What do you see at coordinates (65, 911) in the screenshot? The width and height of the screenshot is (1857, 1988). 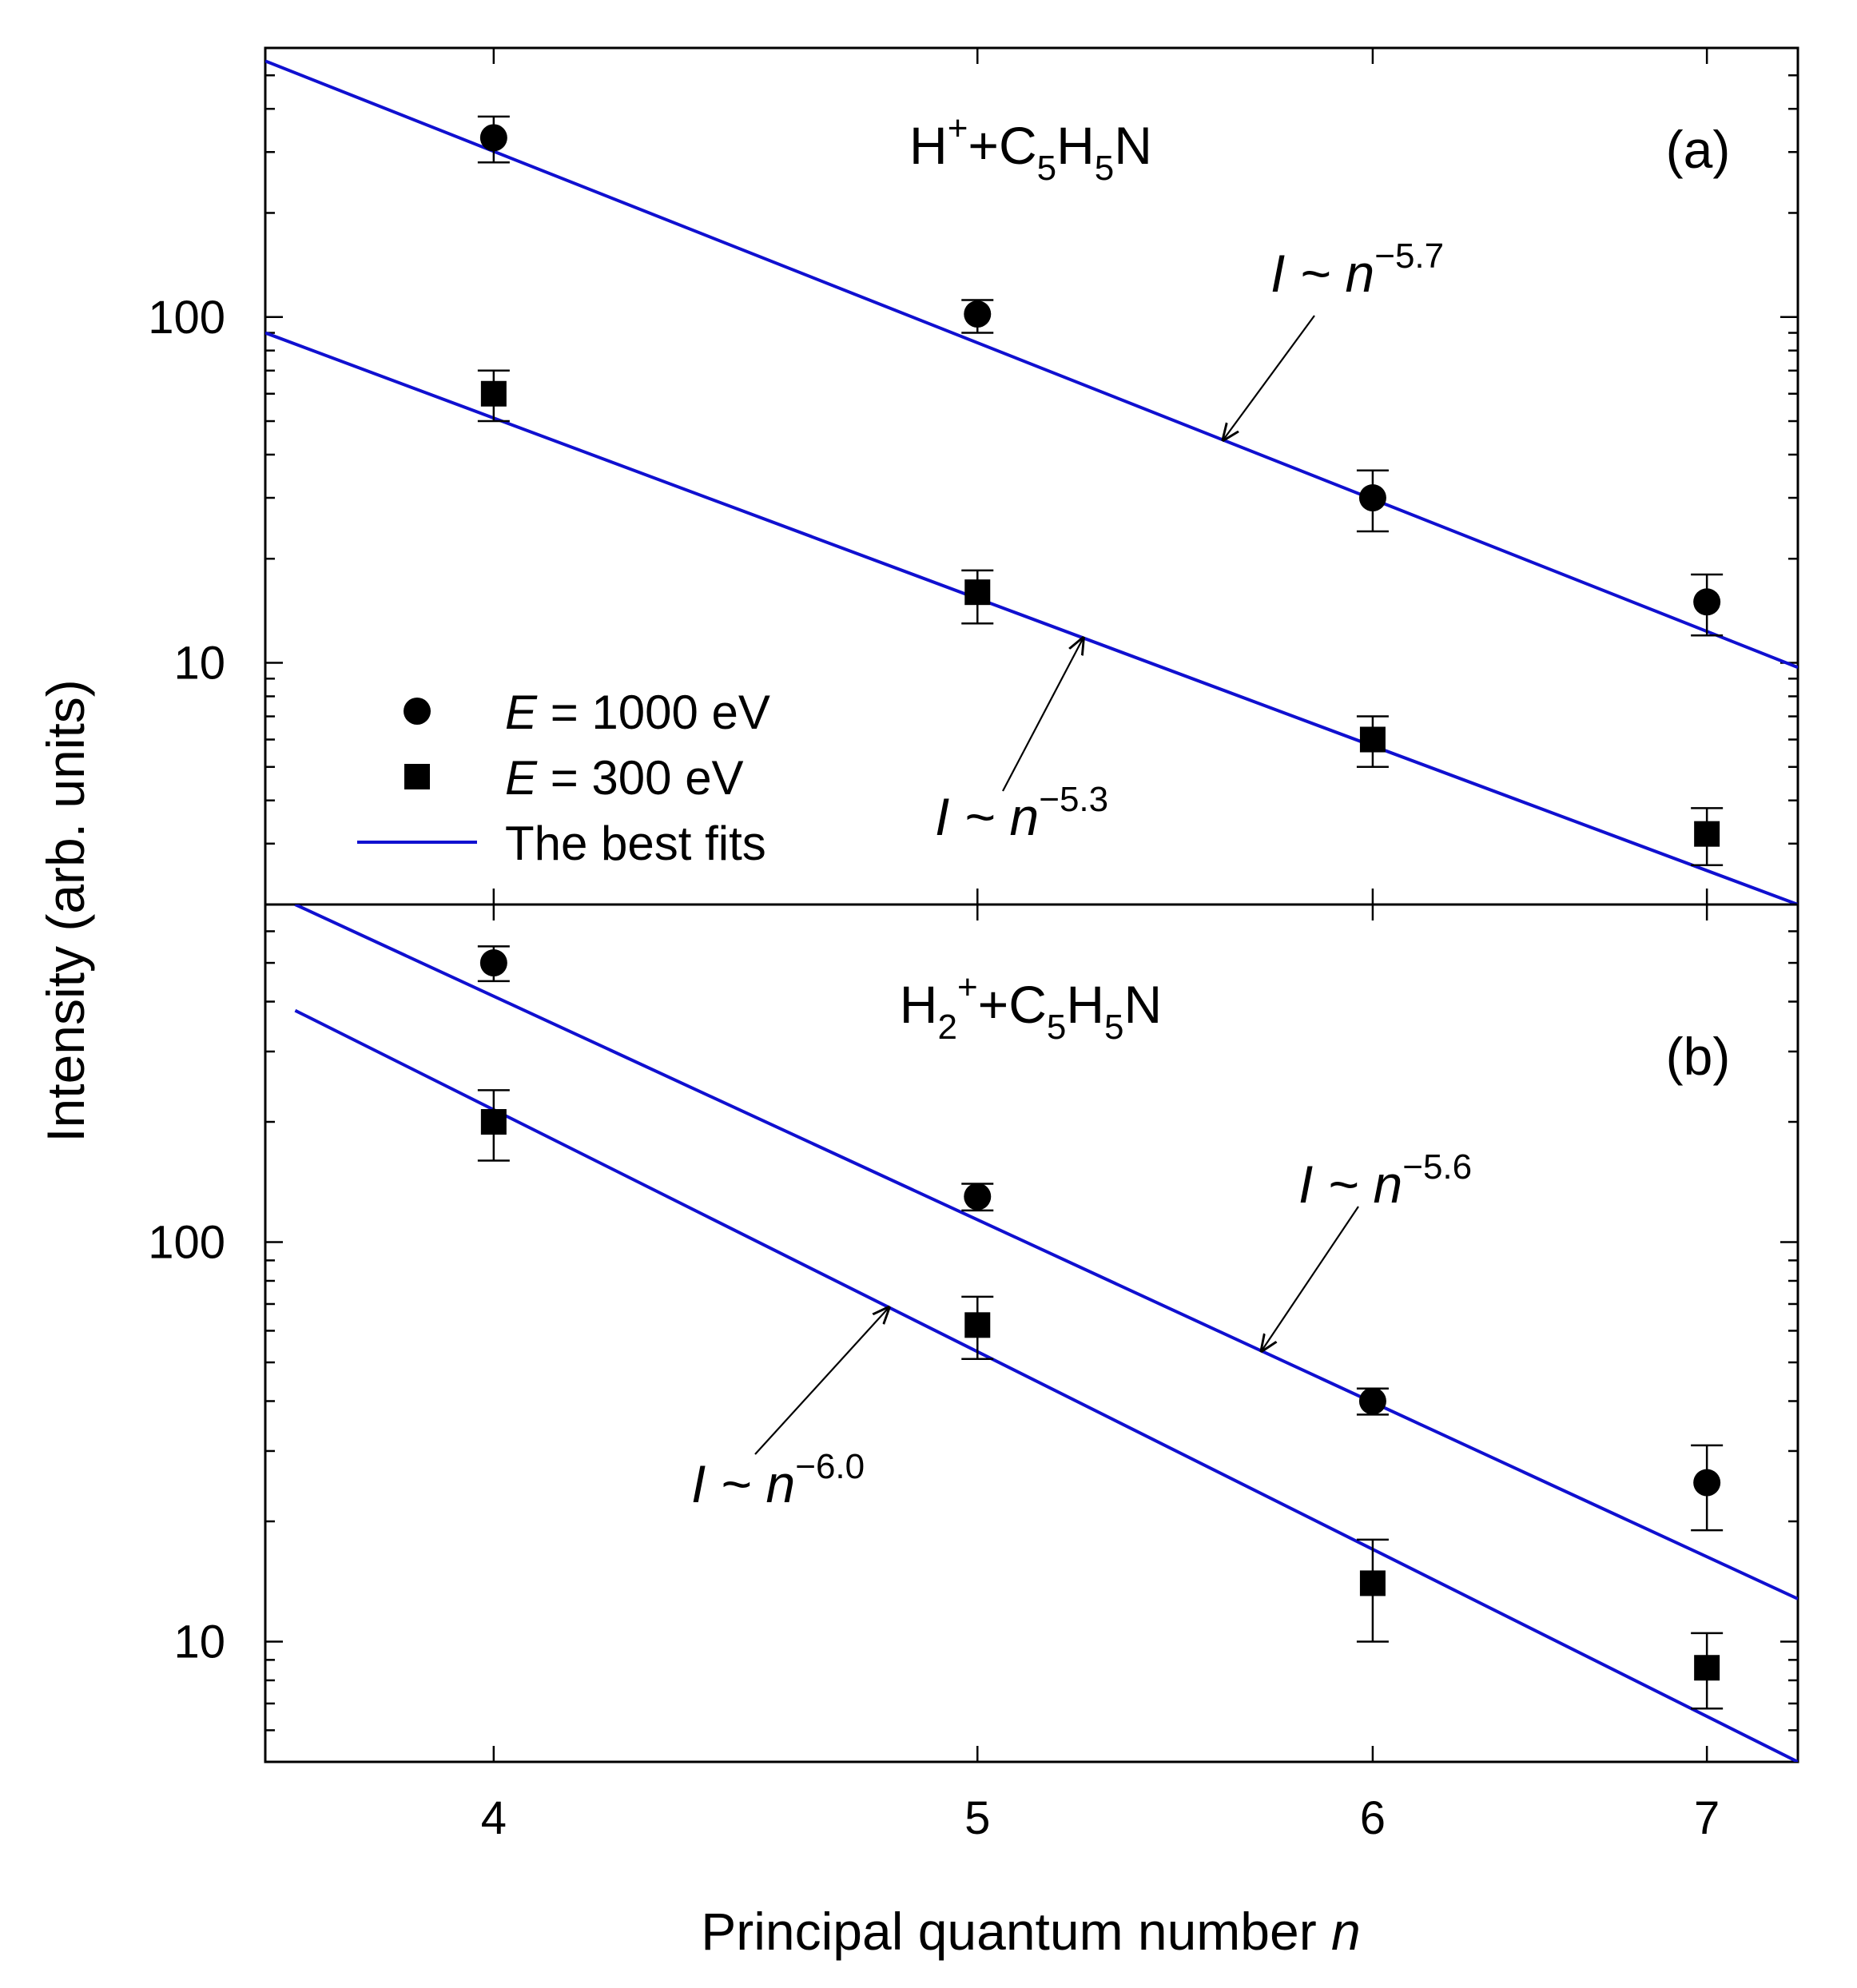 I see `y-axis-label: Intensity (arb. units)` at bounding box center [65, 911].